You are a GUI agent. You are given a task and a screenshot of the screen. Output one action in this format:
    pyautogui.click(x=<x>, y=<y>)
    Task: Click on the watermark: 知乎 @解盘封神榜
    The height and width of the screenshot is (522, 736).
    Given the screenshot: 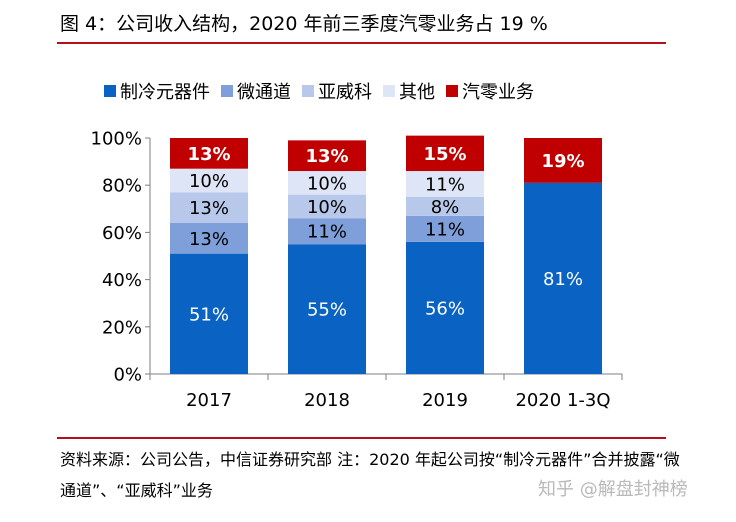 What is the action you would take?
    pyautogui.click(x=613, y=489)
    